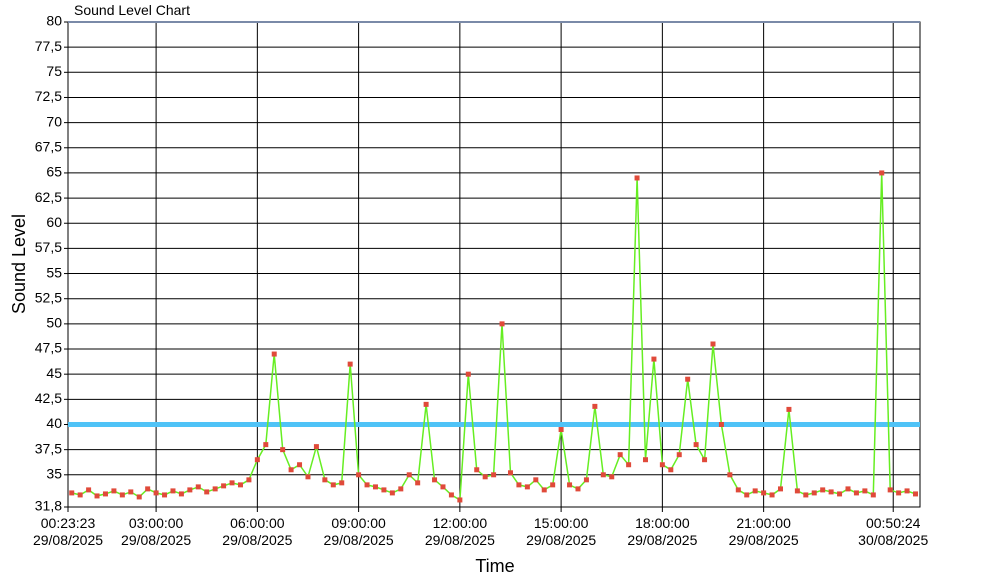  Describe the element at coordinates (54, 323) in the screenshot. I see `y-tick-label: 50` at that location.